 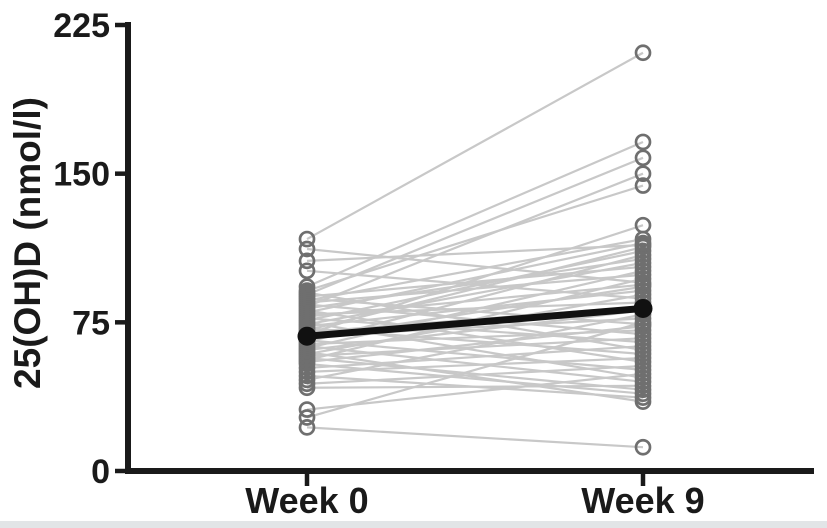 I want to click on y-axis-tick-label: 0, so click(x=100, y=472).